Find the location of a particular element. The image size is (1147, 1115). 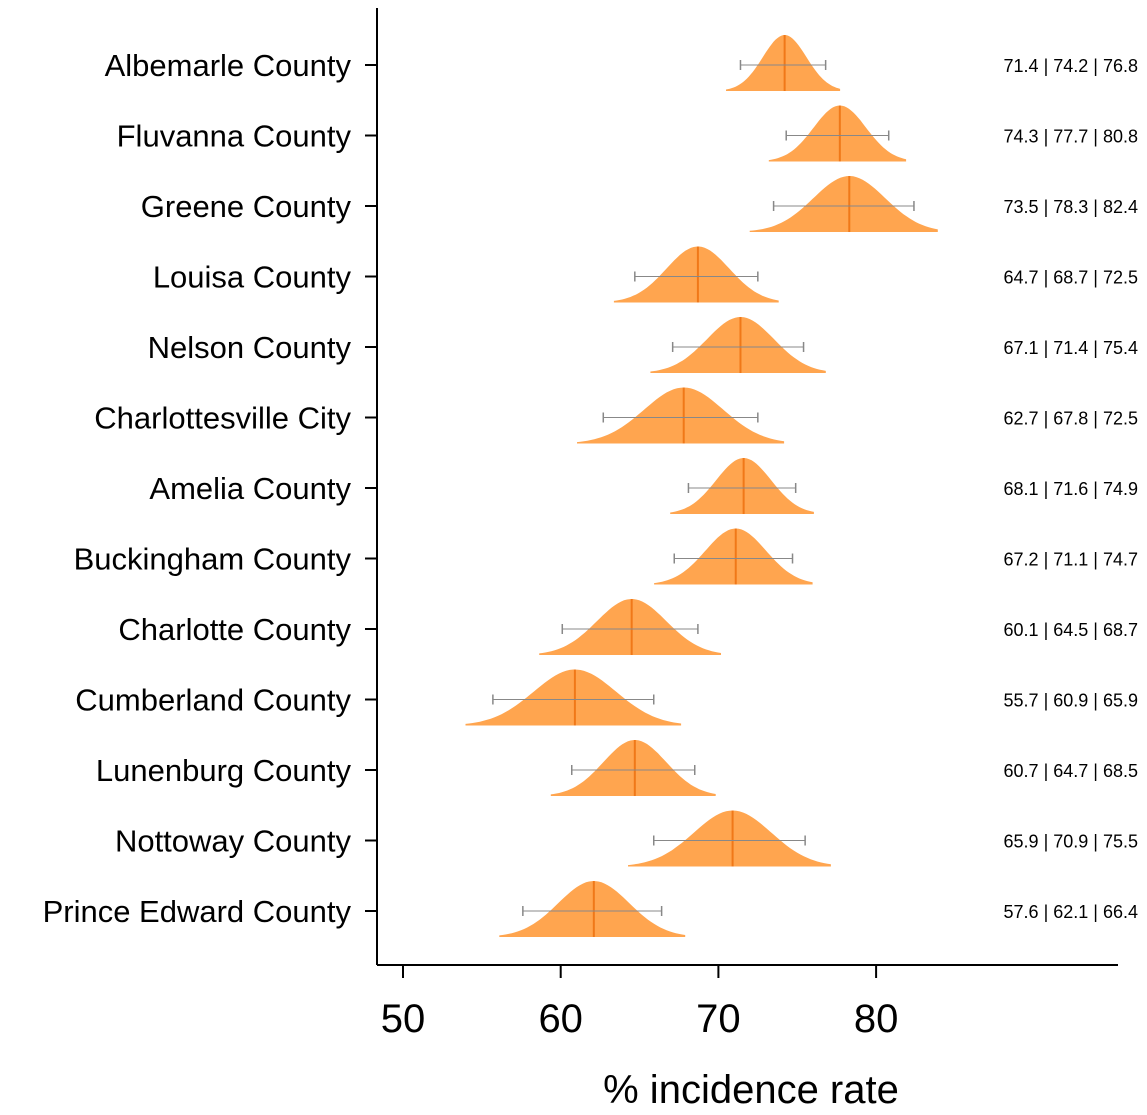

x-tick-label: 70 is located at coordinates (718, 1019).